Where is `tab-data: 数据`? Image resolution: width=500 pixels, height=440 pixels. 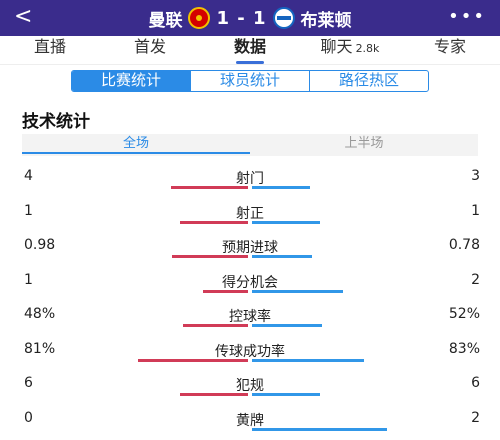
tab-data: 数据 is located at coordinates (250, 50).